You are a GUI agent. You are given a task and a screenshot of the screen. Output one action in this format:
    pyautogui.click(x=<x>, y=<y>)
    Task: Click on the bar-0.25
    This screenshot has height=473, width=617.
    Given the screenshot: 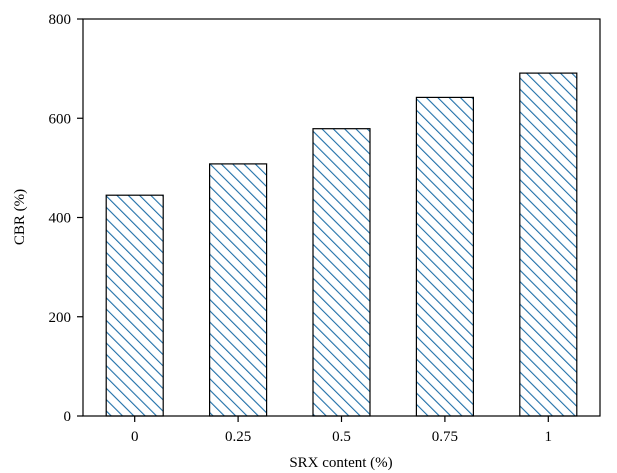 What is the action you would take?
    pyautogui.click(x=238, y=290)
    